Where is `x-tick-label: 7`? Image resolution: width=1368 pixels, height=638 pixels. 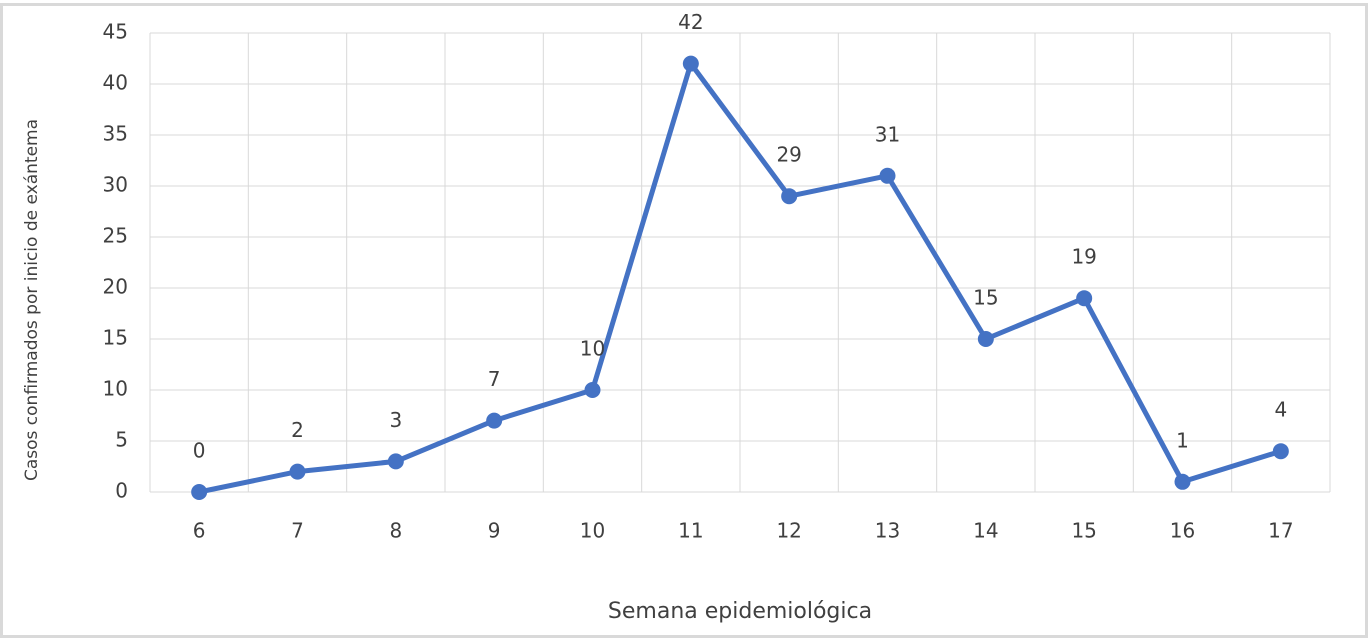 x-tick-label: 7 is located at coordinates (297, 531).